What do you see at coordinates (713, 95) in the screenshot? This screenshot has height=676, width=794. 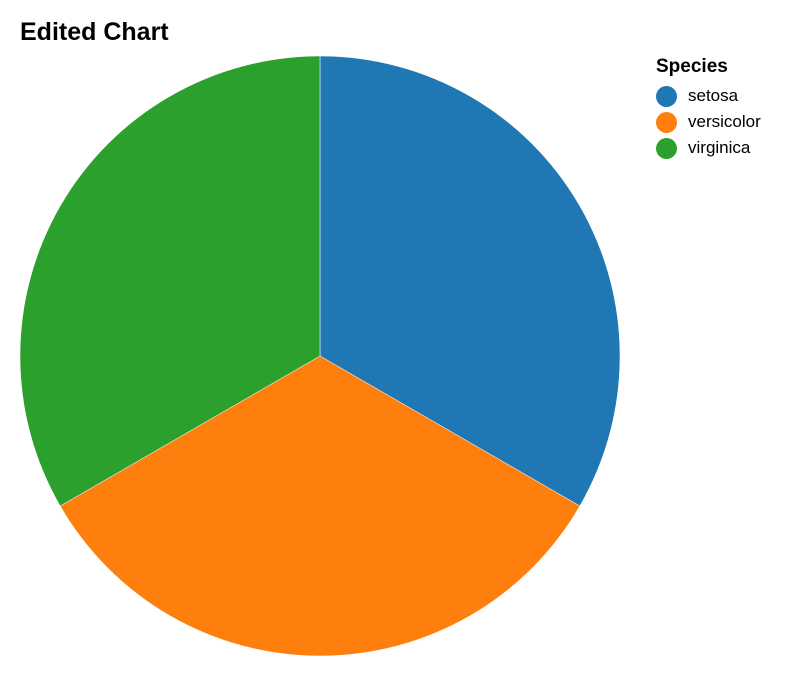 I see `legend-label-setosa: setosa` at bounding box center [713, 95].